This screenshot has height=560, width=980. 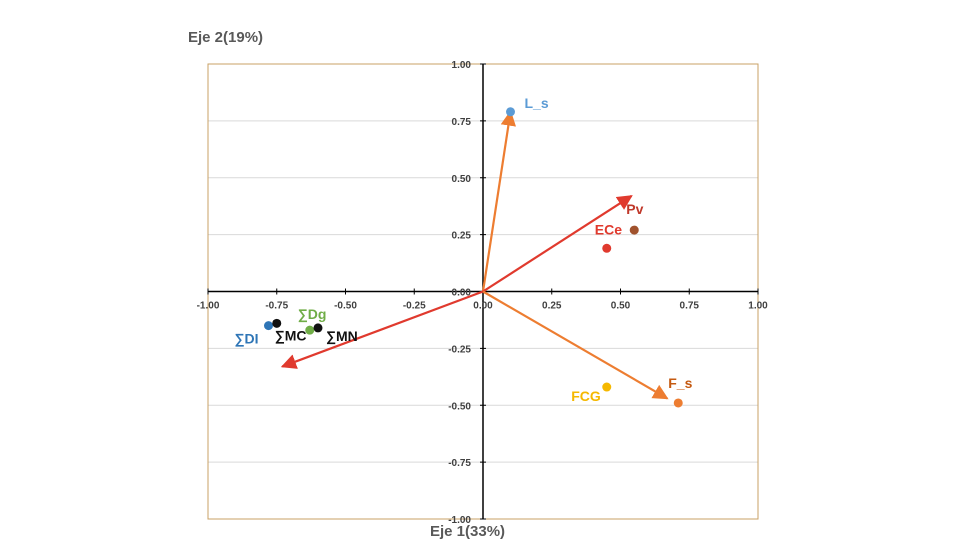 What do you see at coordinates (459, 349) in the screenshot?
I see `y-tick-label-3: -0.25` at bounding box center [459, 349].